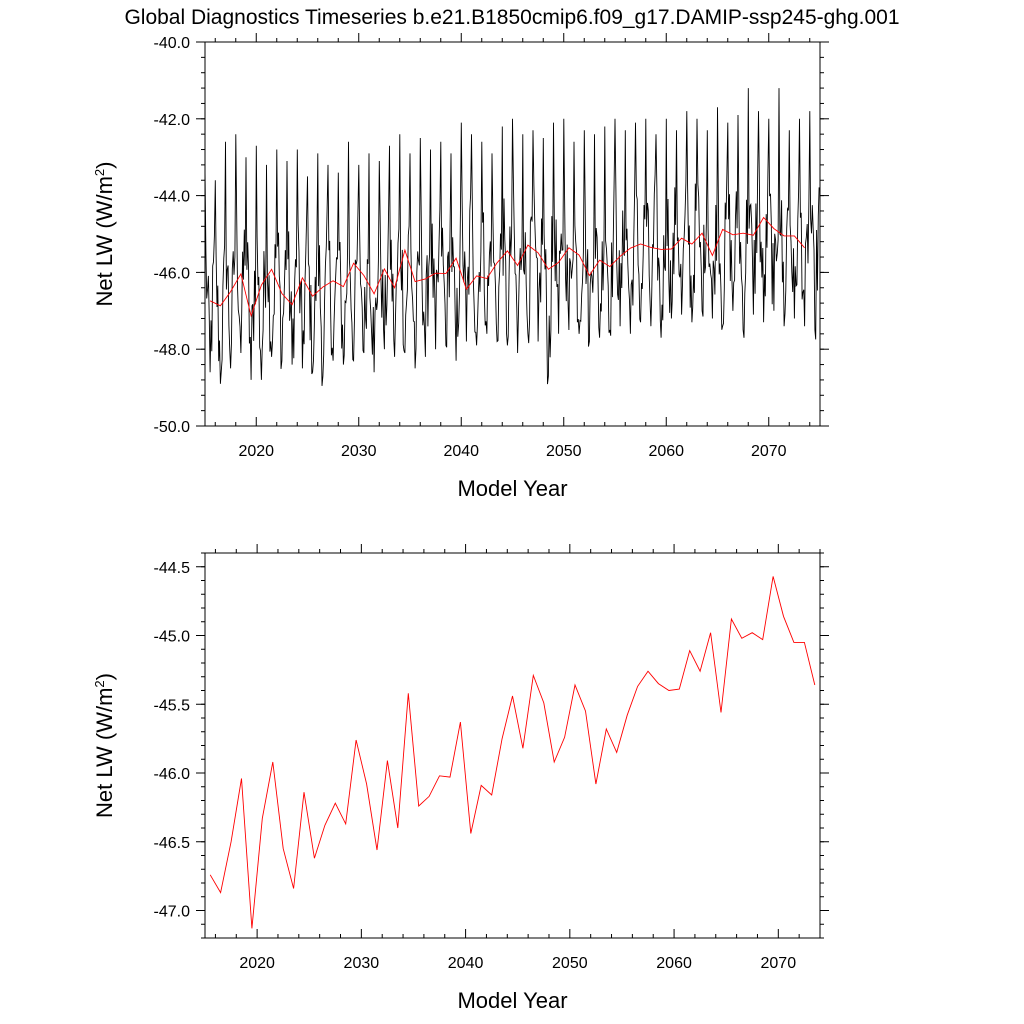 The height and width of the screenshot is (1024, 1024). Describe the element at coordinates (172, 273) in the screenshot. I see `top-y-tick-label: -46.0` at that location.